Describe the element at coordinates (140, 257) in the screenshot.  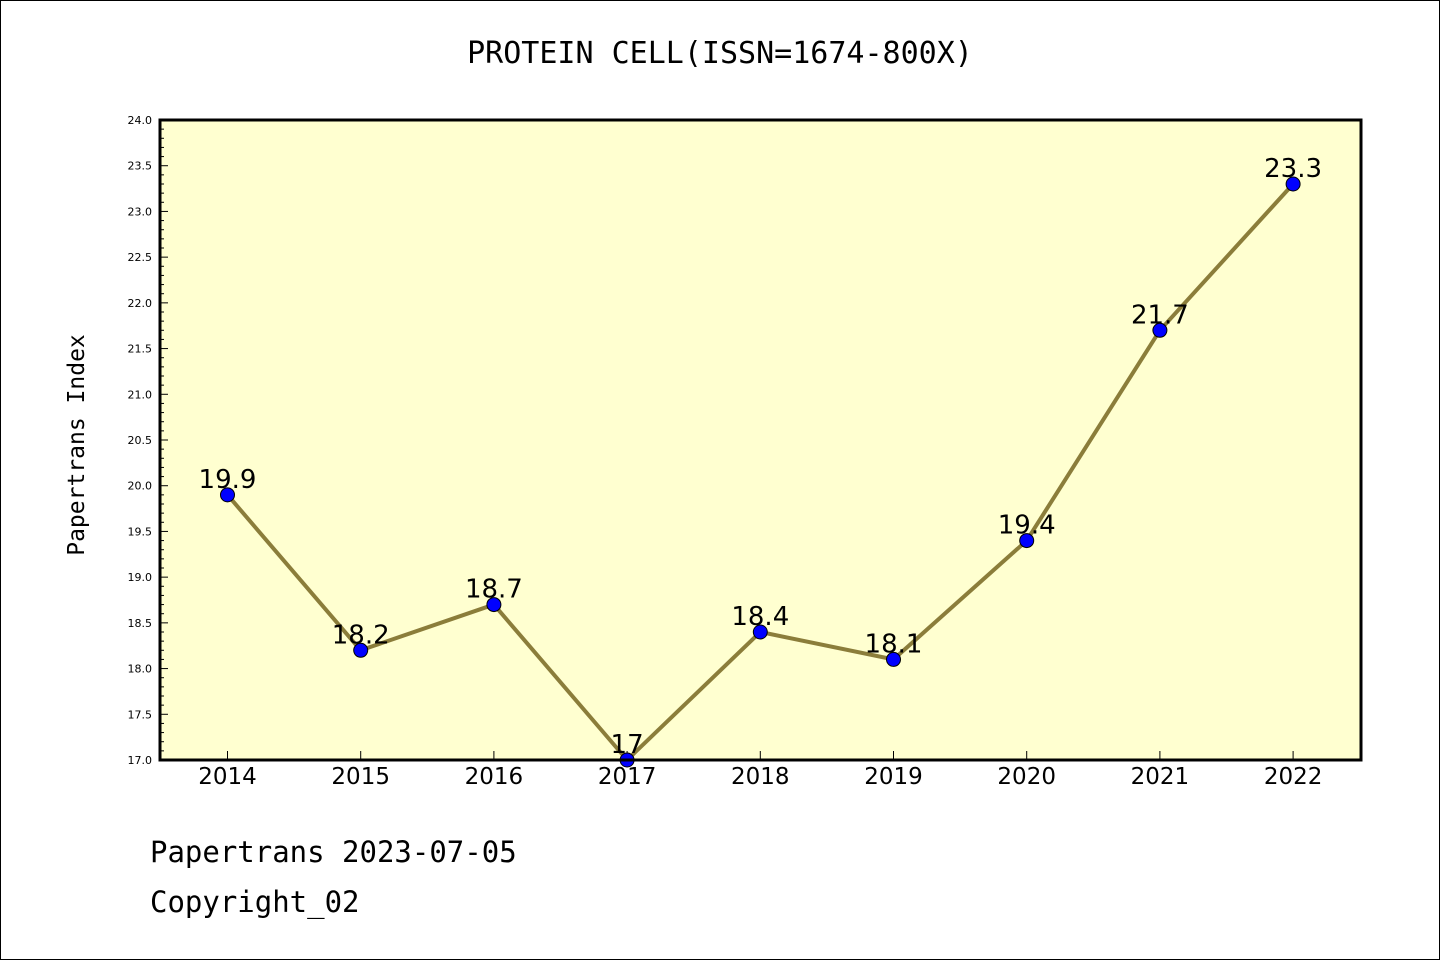
I see `y-tick-label: 22.5` at that location.